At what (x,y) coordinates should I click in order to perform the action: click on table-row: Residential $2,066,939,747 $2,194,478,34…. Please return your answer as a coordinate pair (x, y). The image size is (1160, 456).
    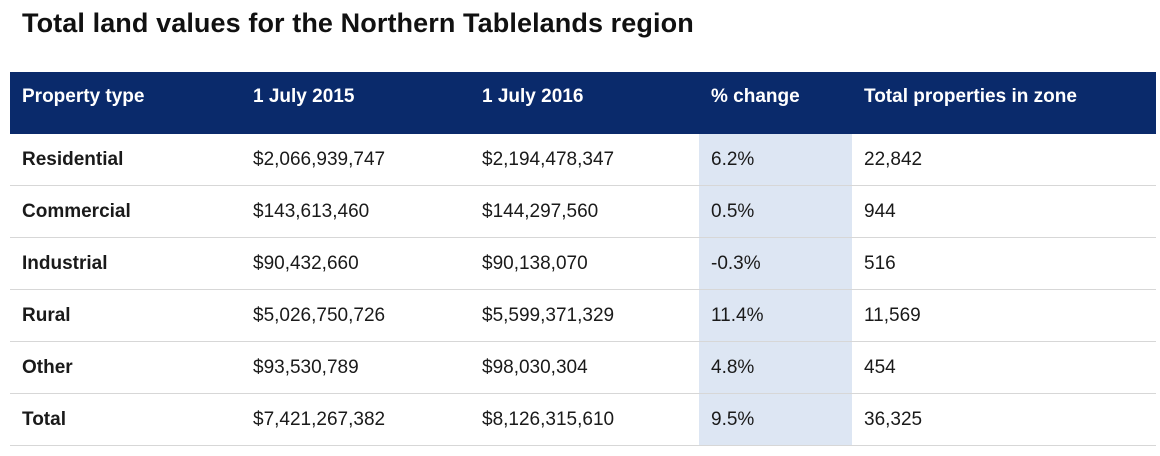
    Looking at the image, I should click on (583, 160).